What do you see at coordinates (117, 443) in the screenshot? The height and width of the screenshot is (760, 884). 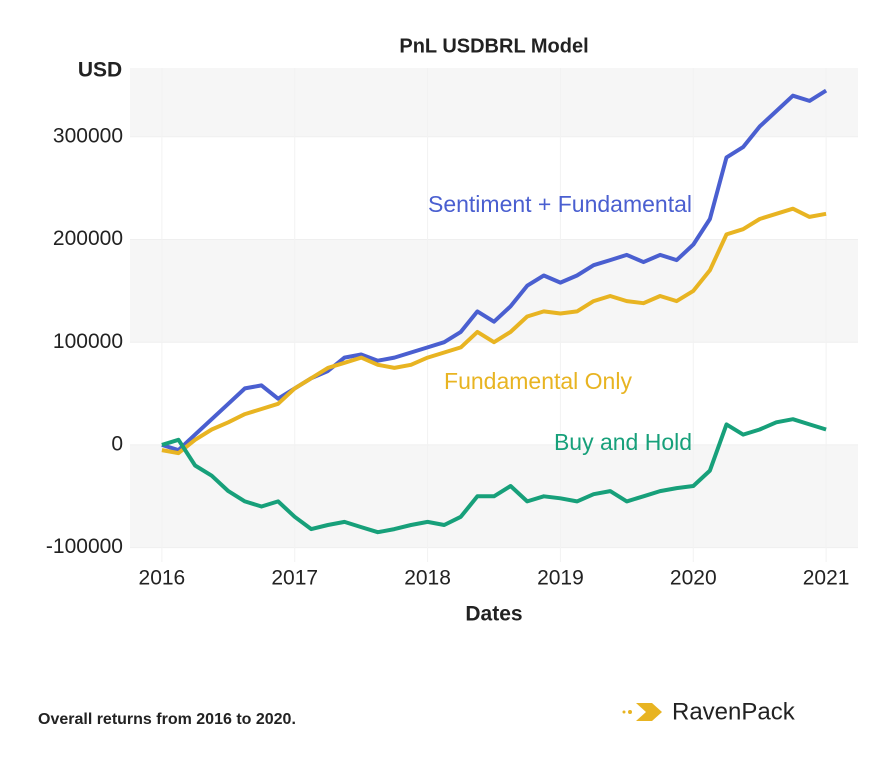 I see `y-tick-label: 0` at bounding box center [117, 443].